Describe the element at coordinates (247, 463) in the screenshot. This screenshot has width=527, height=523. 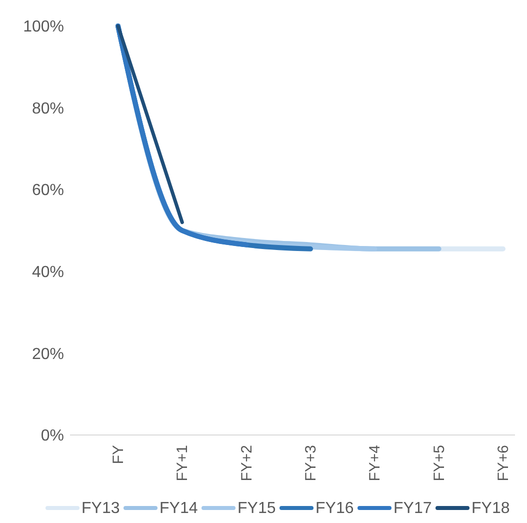
I see `x-tick-label: FY+2` at that location.